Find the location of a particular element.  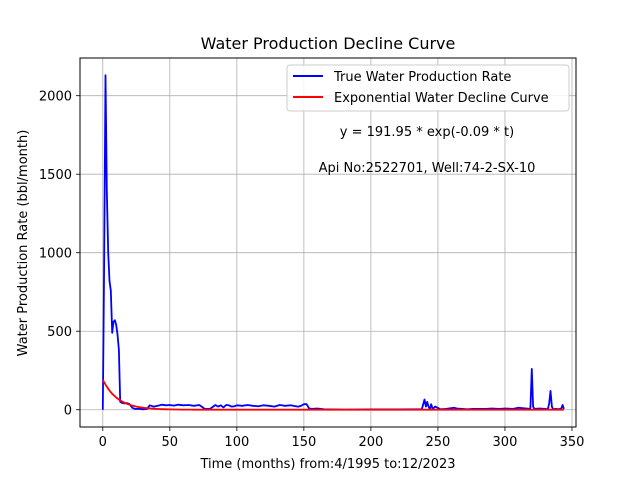

legend-label-true-rate: True Water Production Rate is located at coordinates (422, 77).